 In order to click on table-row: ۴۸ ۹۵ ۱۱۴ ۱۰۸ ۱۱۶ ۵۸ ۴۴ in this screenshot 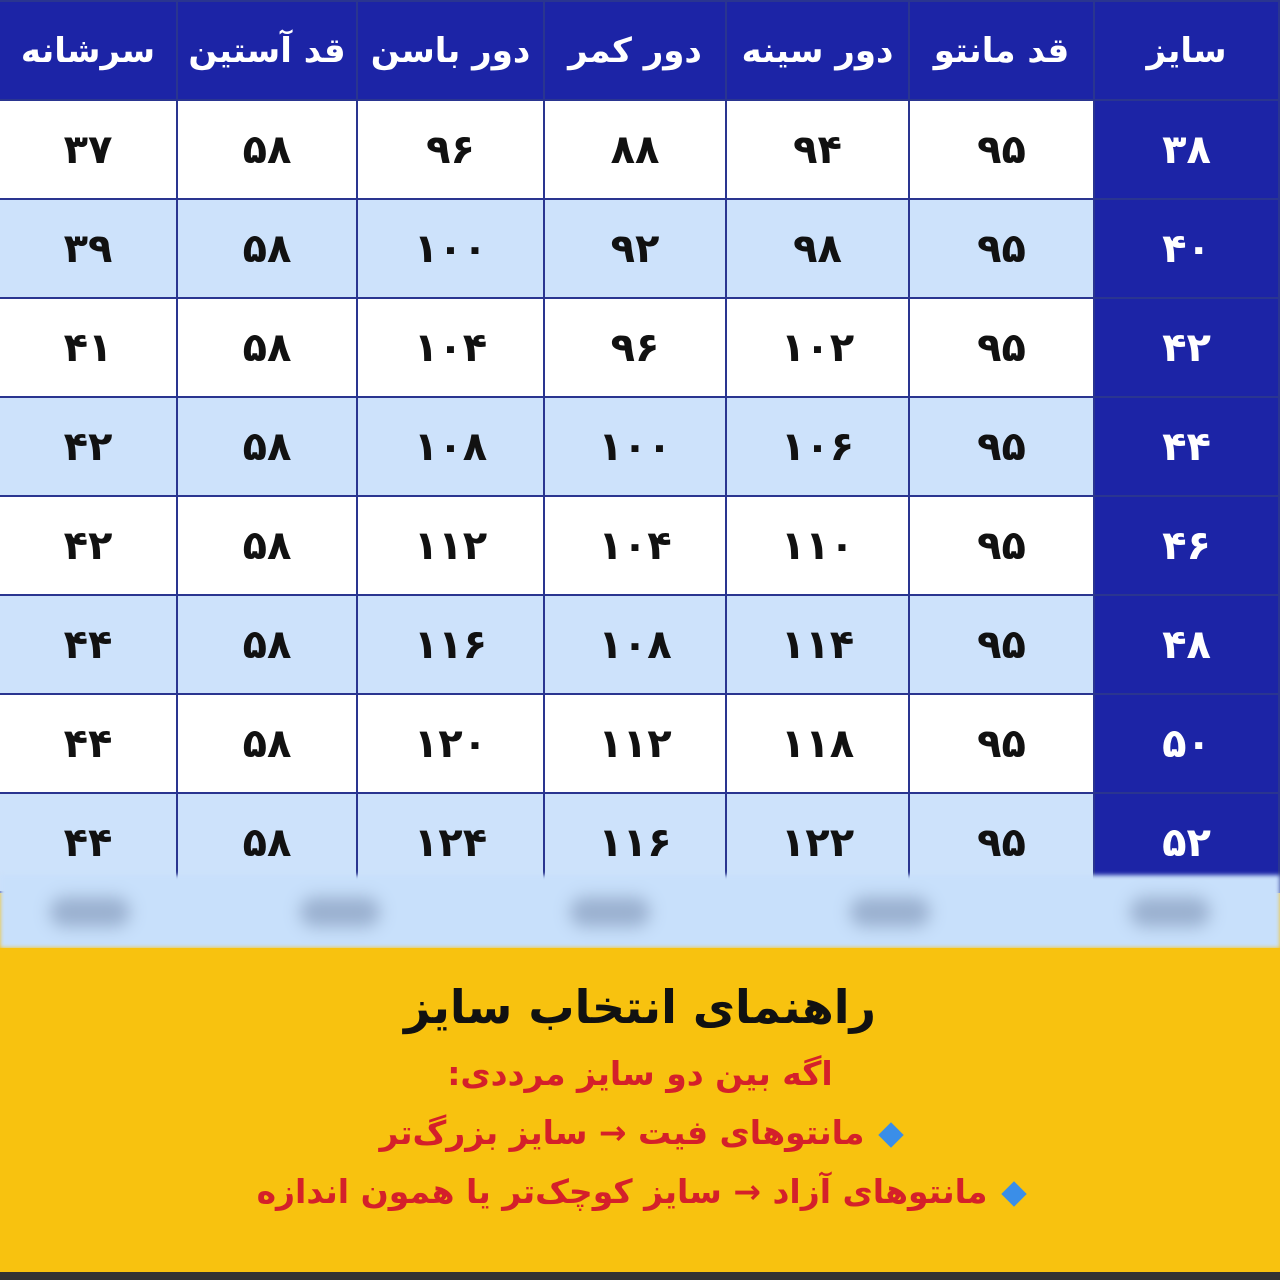, I will do `click(640, 644)`.